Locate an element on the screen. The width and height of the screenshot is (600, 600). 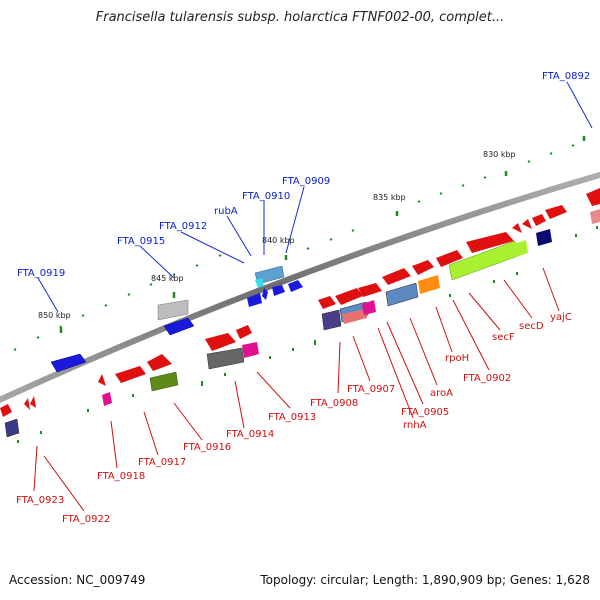
forward-genes is located at coordinates (176, 319).